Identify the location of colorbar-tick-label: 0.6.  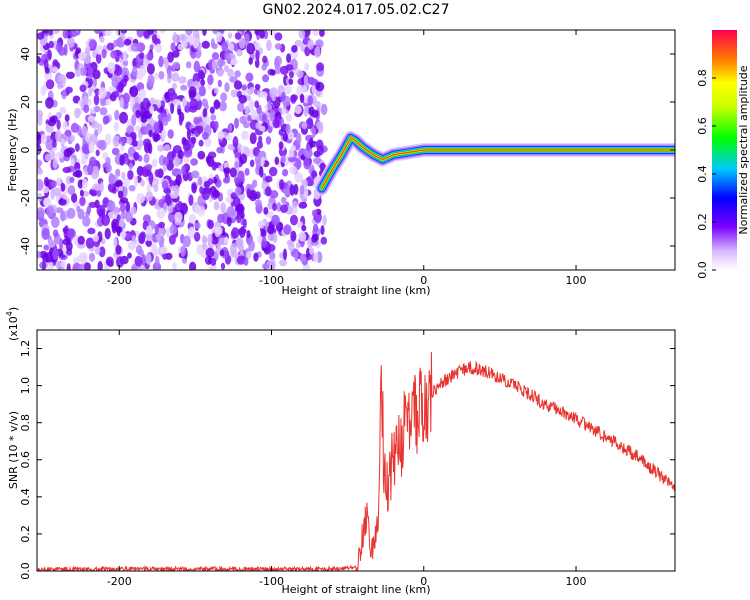
(702, 126).